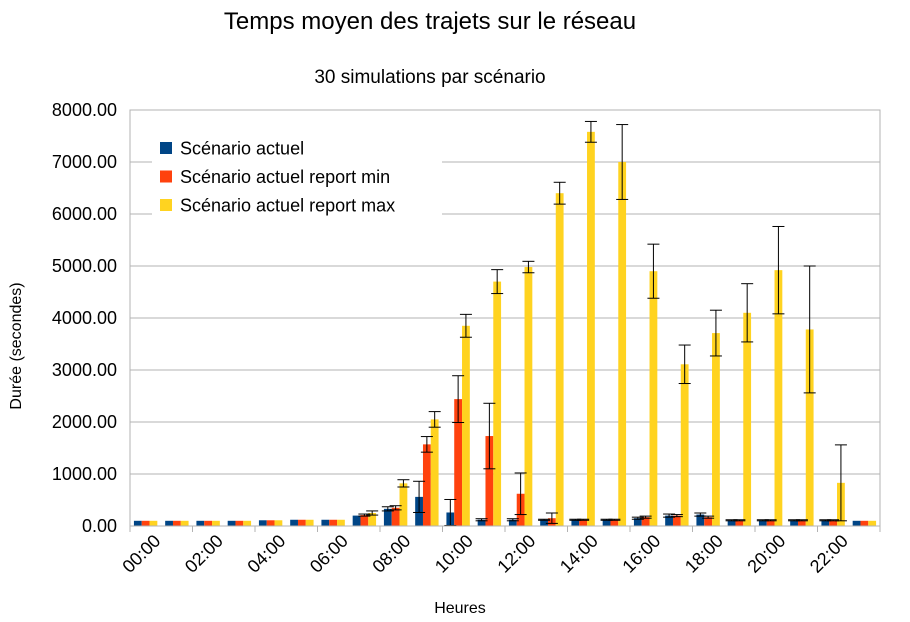 Image resolution: width=910 pixels, height=622 pixels. I want to click on y-tick-label: 4000.00, so click(84, 318).